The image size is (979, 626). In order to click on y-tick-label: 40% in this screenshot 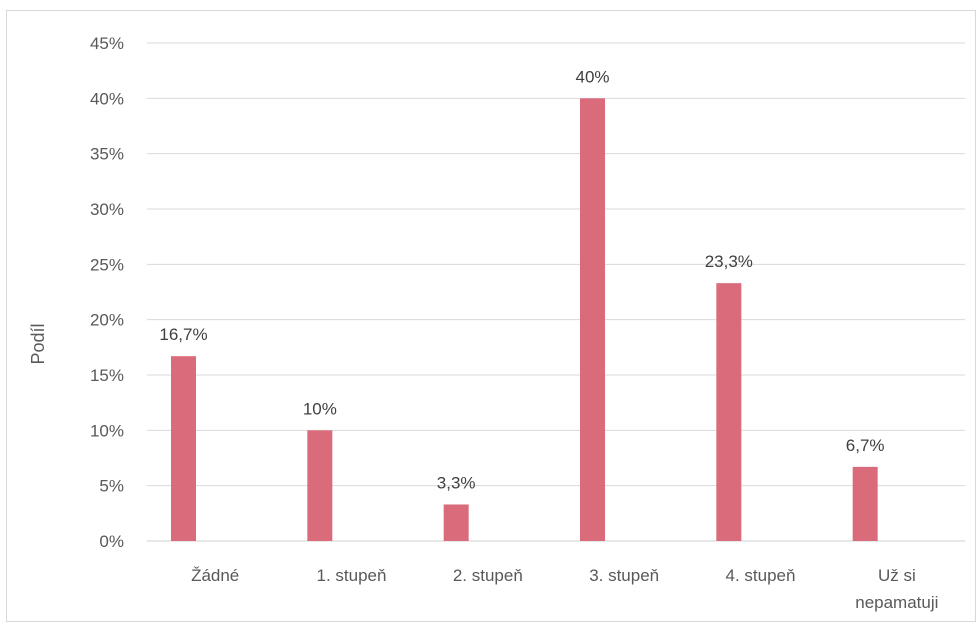, I will do `click(107, 98)`.